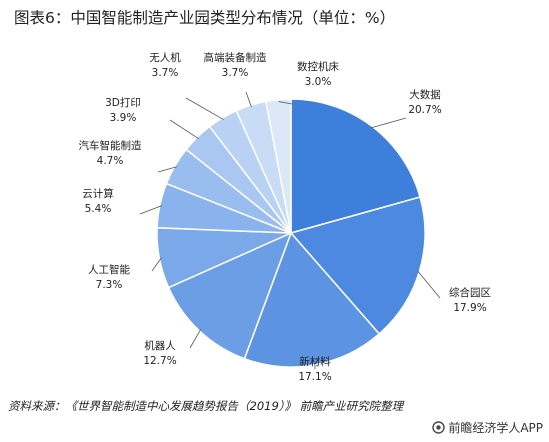 Image resolution: width=549 pixels, height=442 pixels. What do you see at coordinates (206, 406) in the screenshot?
I see `source-note: 资料来源：《世界智能制造中心发展趋势报告（2019）》 前瞻产业研究院整理` at bounding box center [206, 406].